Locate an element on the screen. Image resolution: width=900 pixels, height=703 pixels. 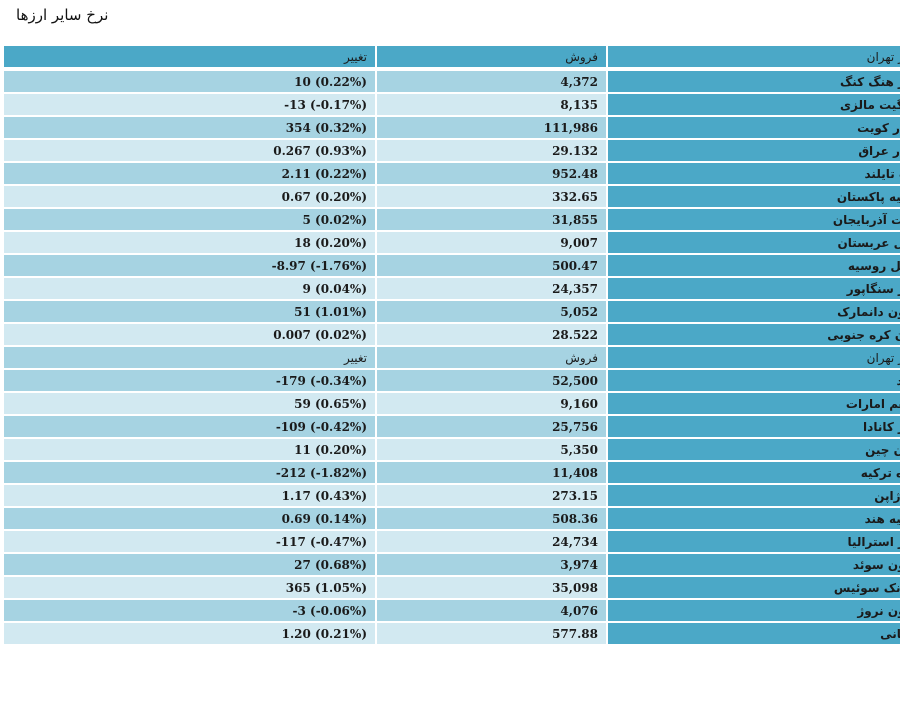
cell-currency-name-text: وون کره جنوبی is located at coordinates (863, 334).